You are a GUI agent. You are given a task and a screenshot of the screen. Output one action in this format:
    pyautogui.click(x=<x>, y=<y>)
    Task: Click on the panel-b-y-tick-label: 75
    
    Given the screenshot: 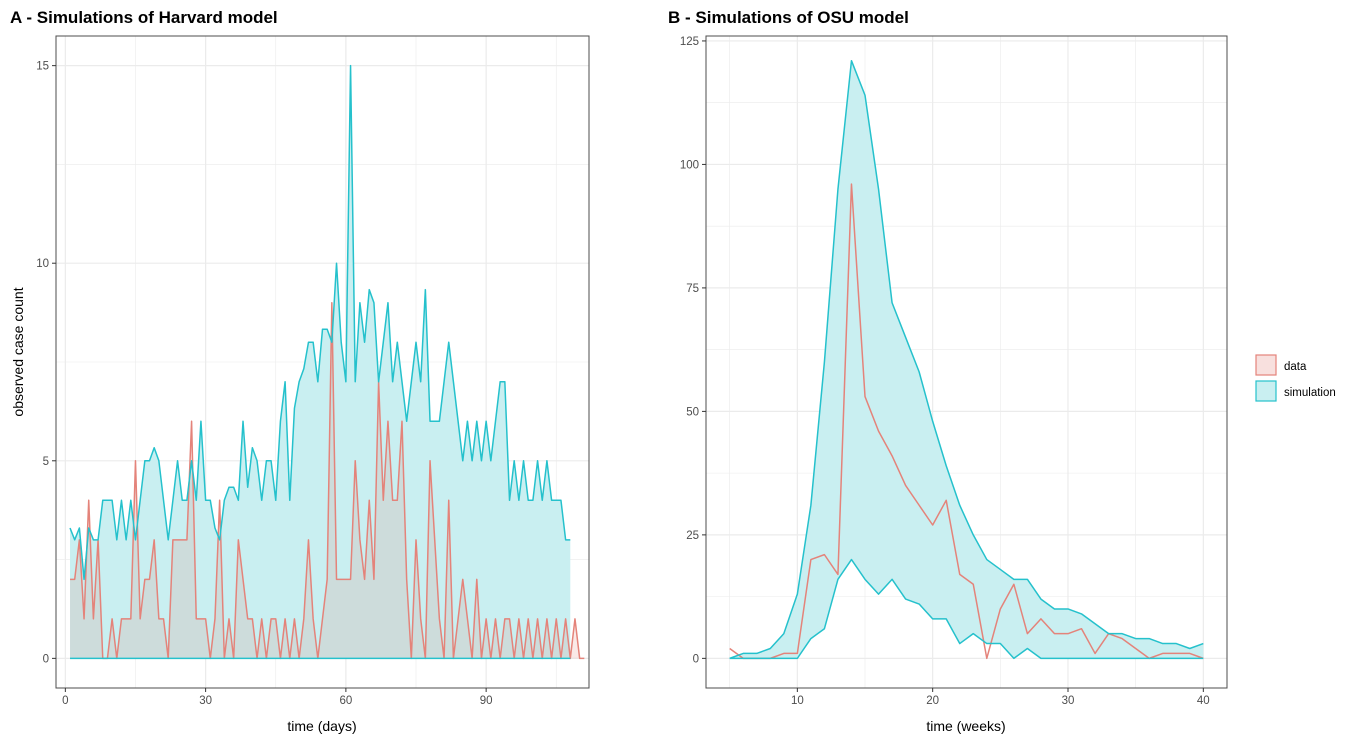 What is the action you would take?
    pyautogui.click(x=692, y=289)
    